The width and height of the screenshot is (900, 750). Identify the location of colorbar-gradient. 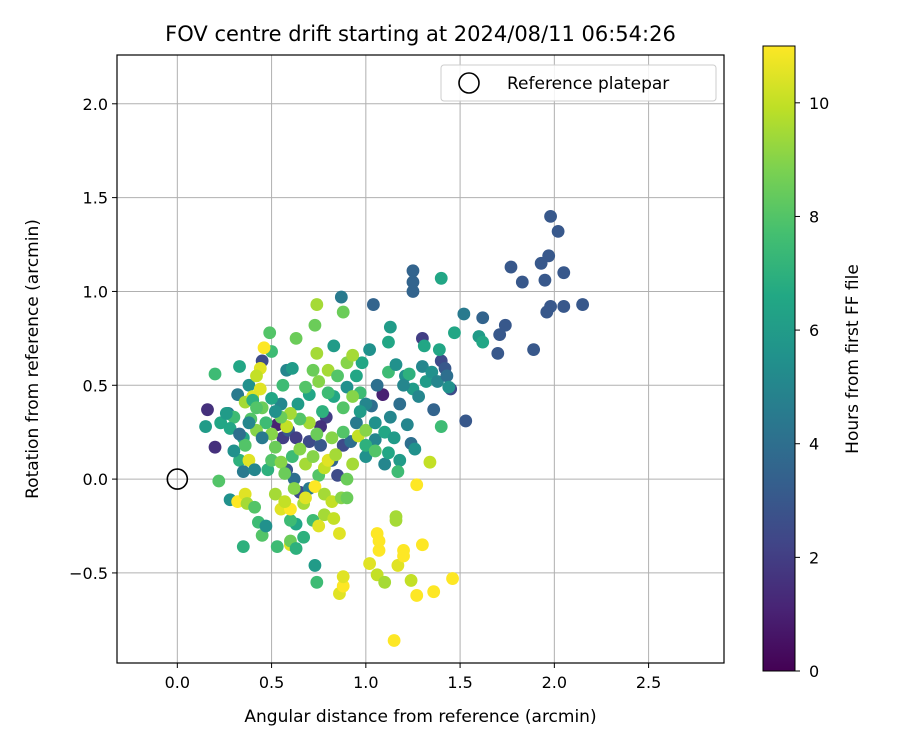
(779, 358).